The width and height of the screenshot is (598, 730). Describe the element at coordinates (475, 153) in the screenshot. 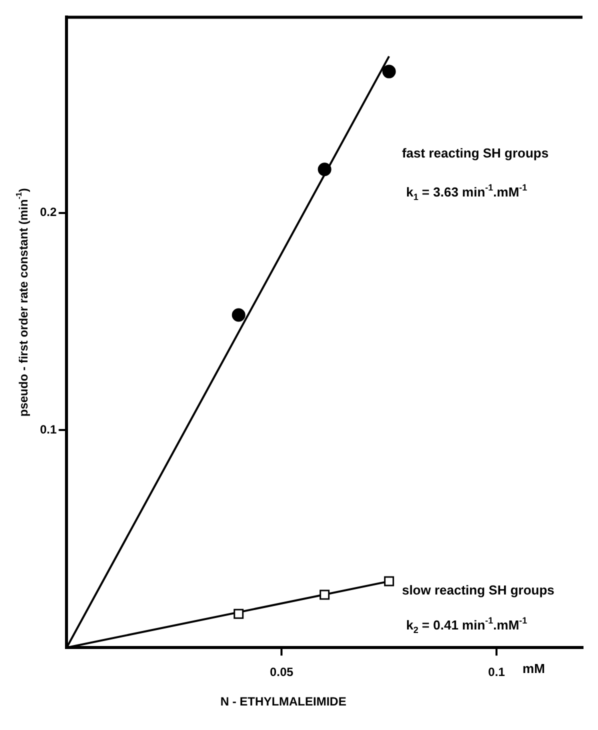

I see `annotation: fast reacting SH groups` at that location.